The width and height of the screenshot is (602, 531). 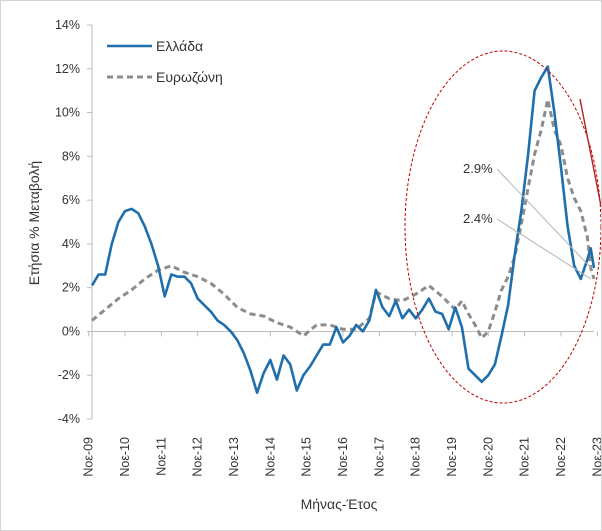 What do you see at coordinates (71, 244) in the screenshot?
I see `y-tick-label: 4%` at bounding box center [71, 244].